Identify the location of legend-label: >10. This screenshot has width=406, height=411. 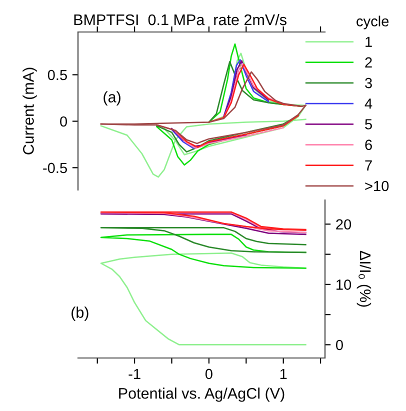
(377, 186).